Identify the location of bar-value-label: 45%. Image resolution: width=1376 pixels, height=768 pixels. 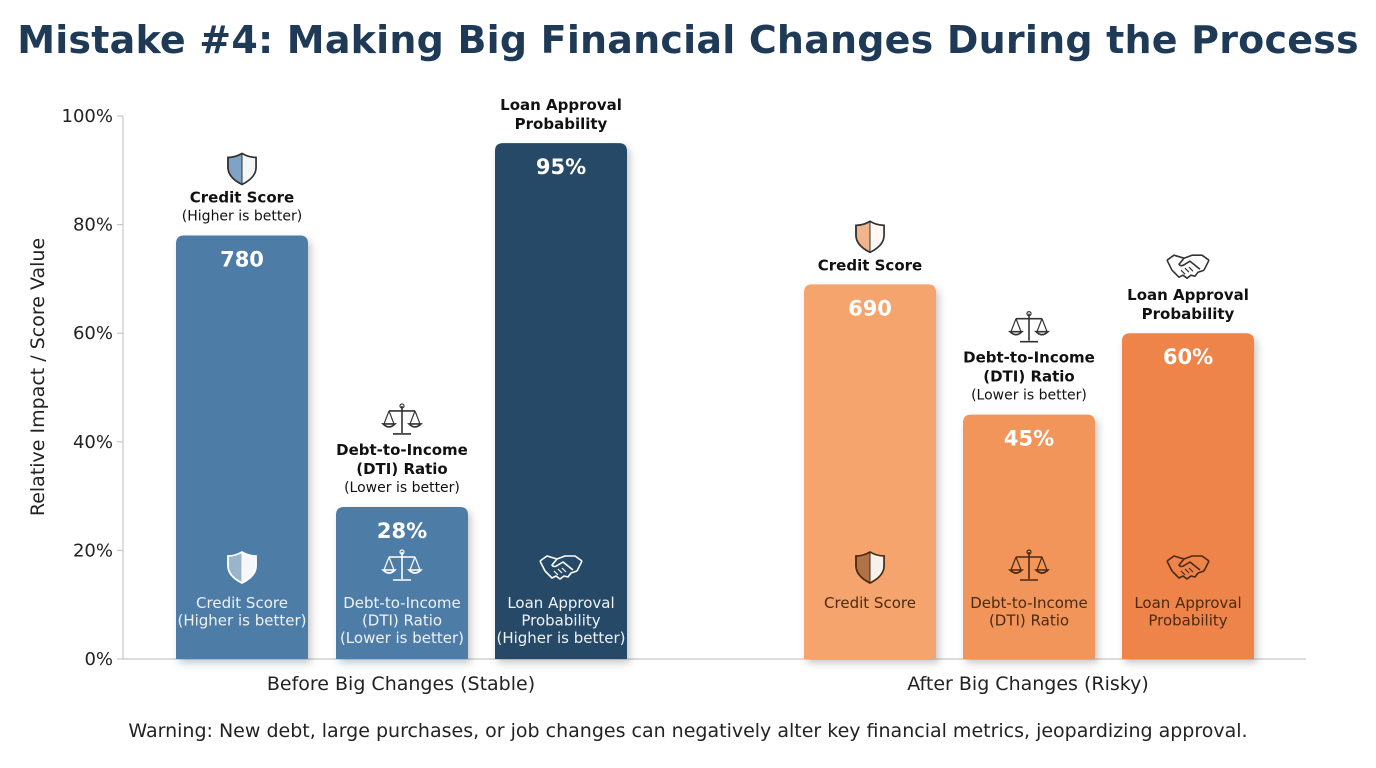
(1029, 439).